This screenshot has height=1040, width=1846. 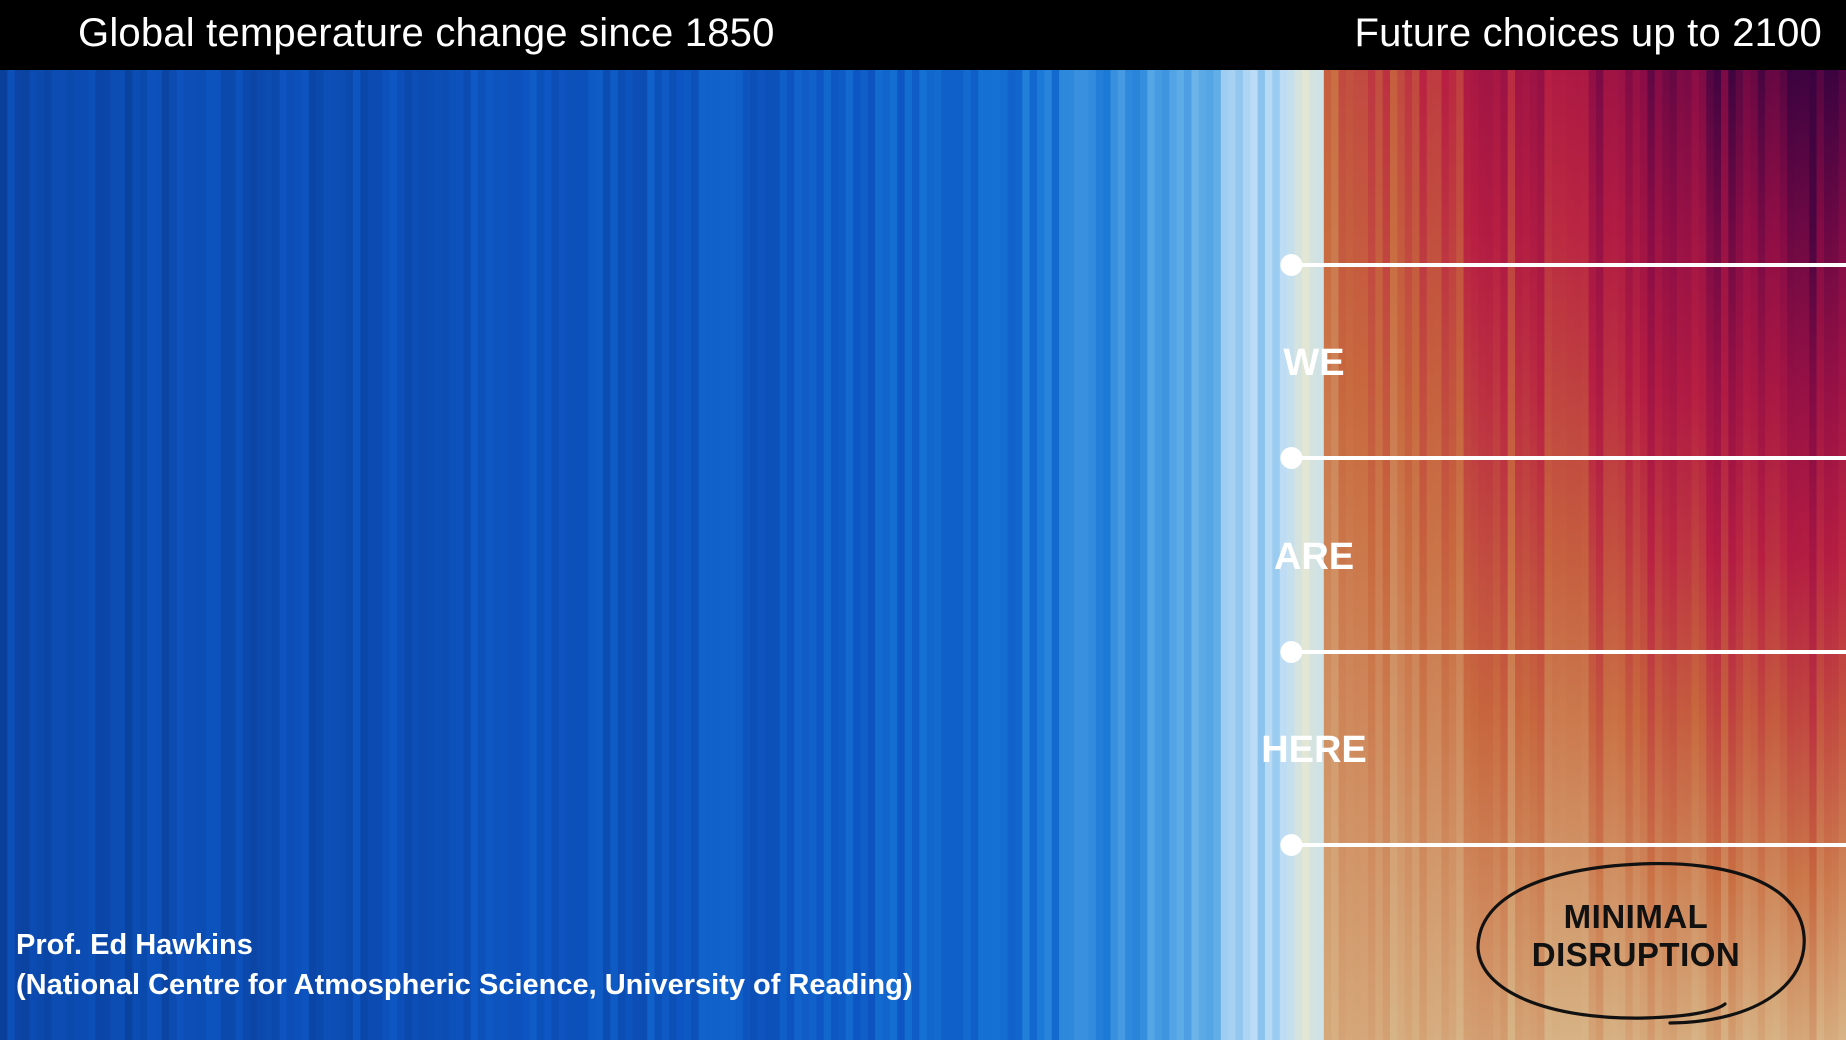 What do you see at coordinates (1445, 555) in the screenshot?
I see `stripe-year-2046` at bounding box center [1445, 555].